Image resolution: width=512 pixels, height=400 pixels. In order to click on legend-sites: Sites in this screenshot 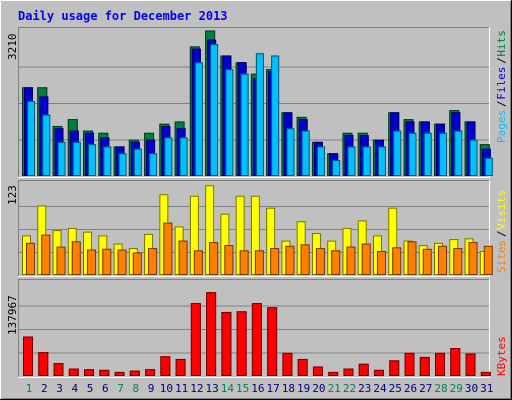, I will do `click(501, 256)`.